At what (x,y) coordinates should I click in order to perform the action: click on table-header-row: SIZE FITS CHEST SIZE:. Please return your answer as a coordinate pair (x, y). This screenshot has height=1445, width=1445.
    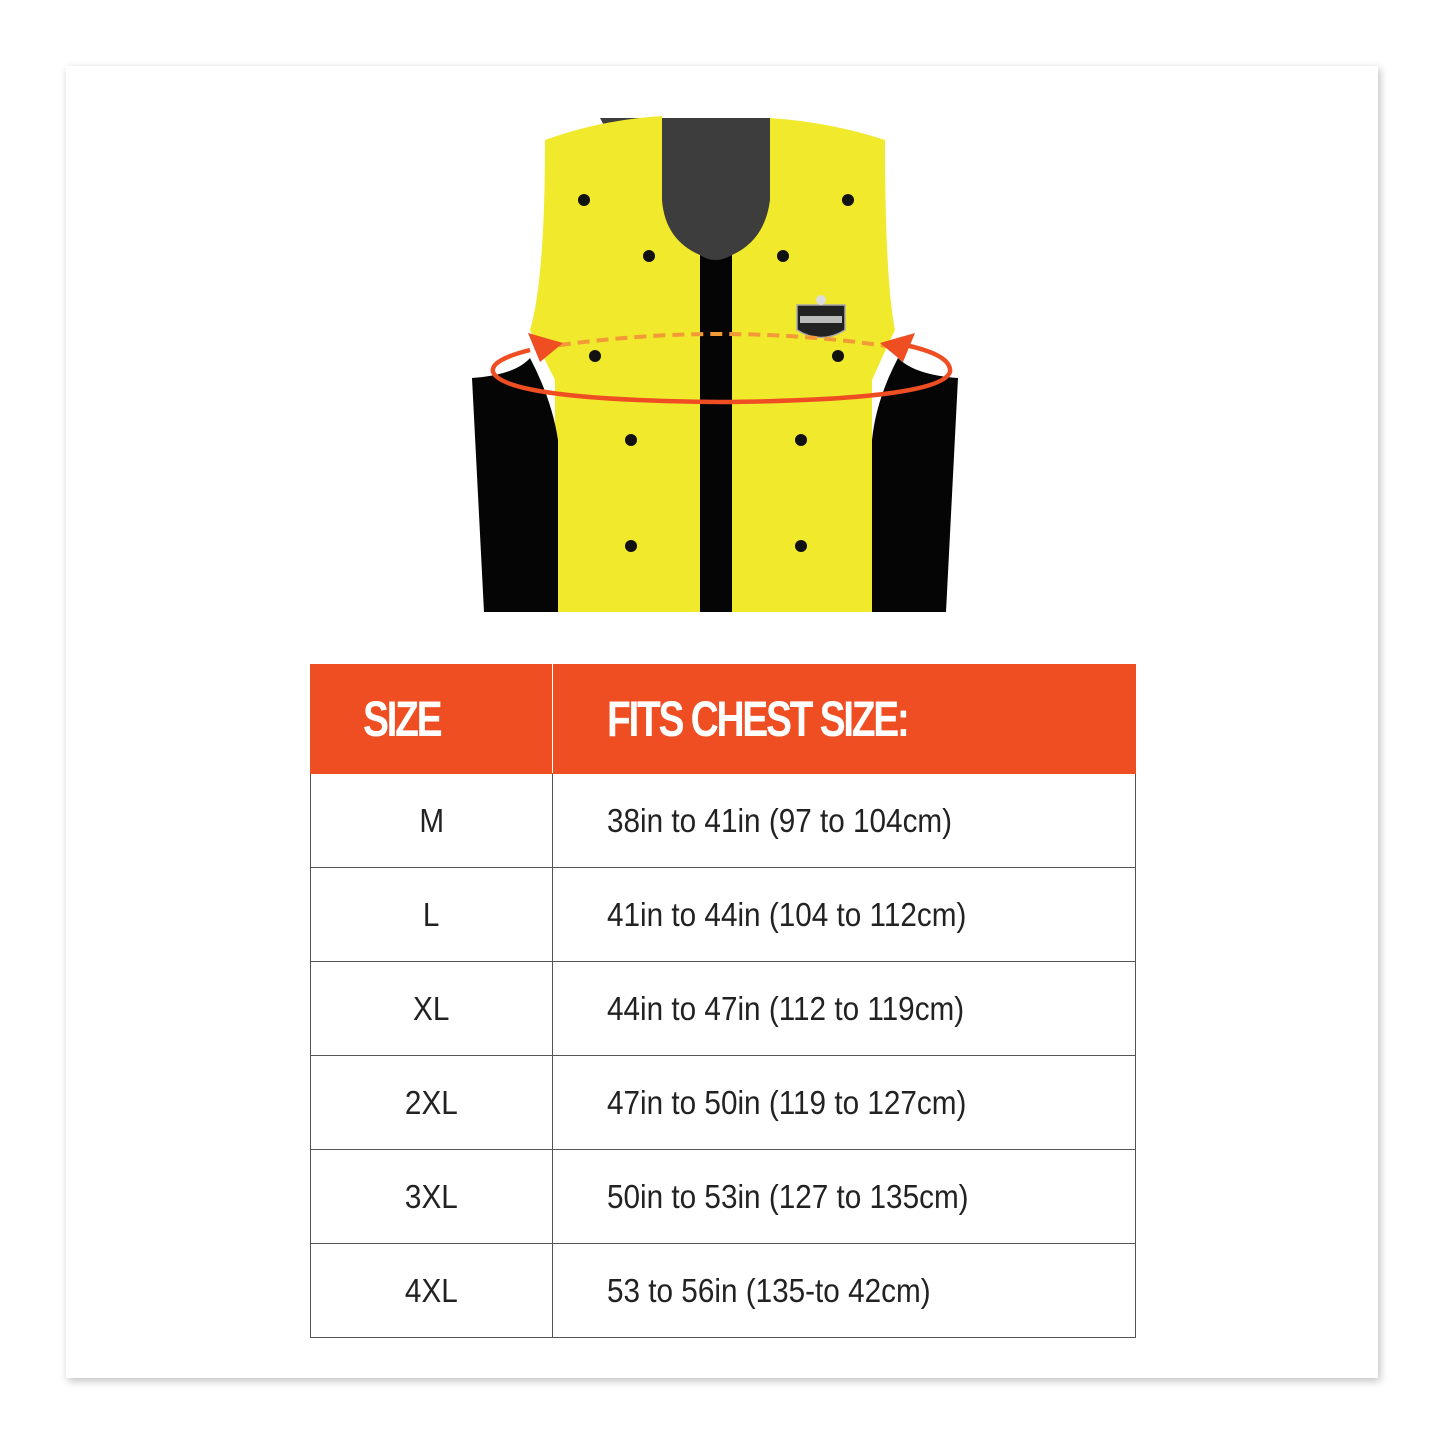
    Looking at the image, I should click on (723, 719).